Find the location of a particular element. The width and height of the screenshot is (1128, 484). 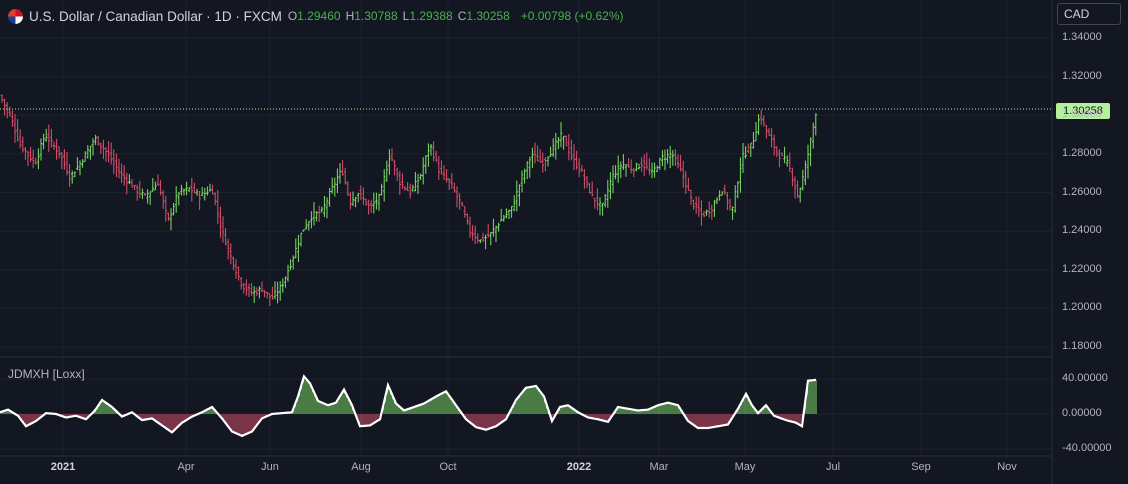

price-tick-label: 1.22000 is located at coordinates (1082, 268).